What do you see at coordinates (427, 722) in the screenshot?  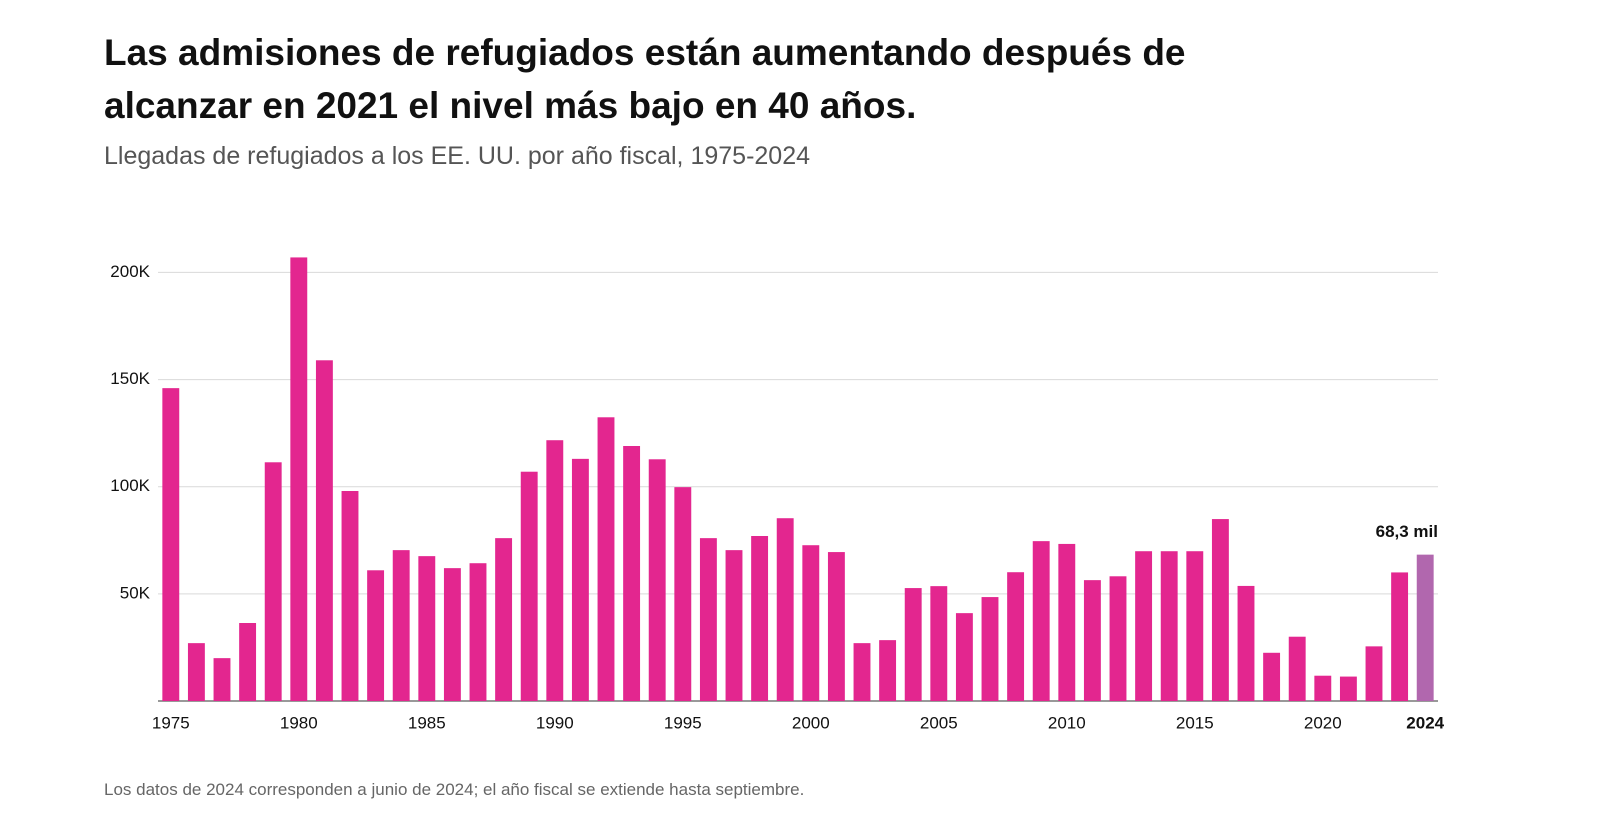 I see `x-tick-label: 1985` at bounding box center [427, 722].